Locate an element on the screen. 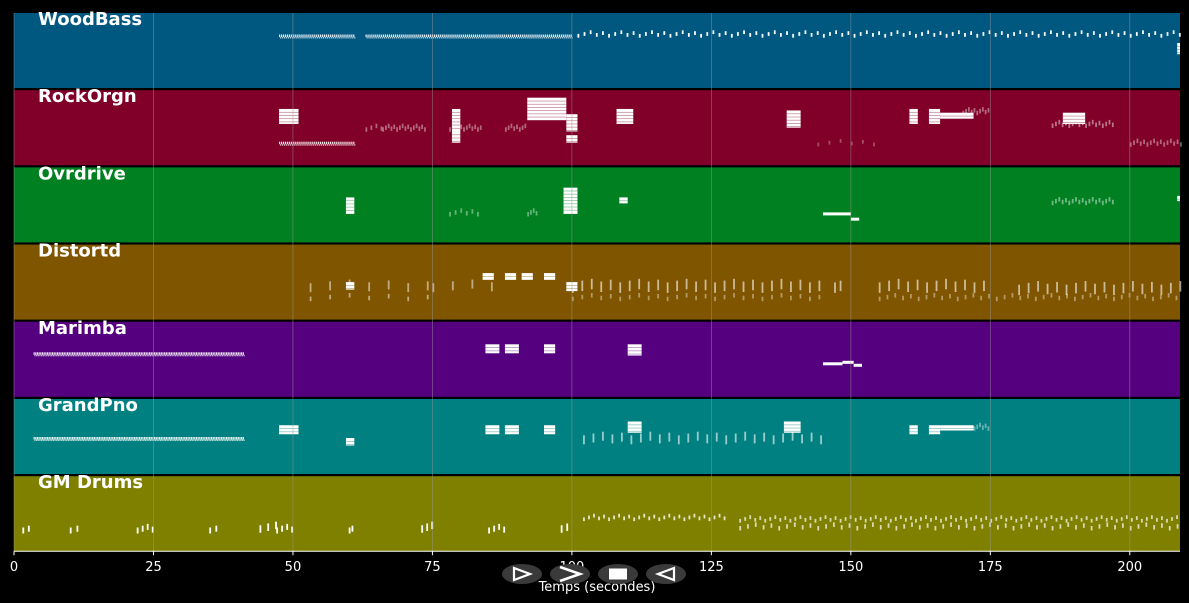 This screenshot has width=1189, height=603. fast-forward-button-bg is located at coordinates (570, 574).